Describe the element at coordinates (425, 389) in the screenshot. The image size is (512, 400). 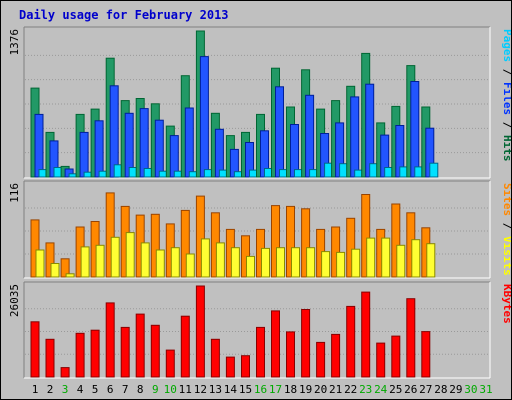
I see `day-label-27: 27` at that location.